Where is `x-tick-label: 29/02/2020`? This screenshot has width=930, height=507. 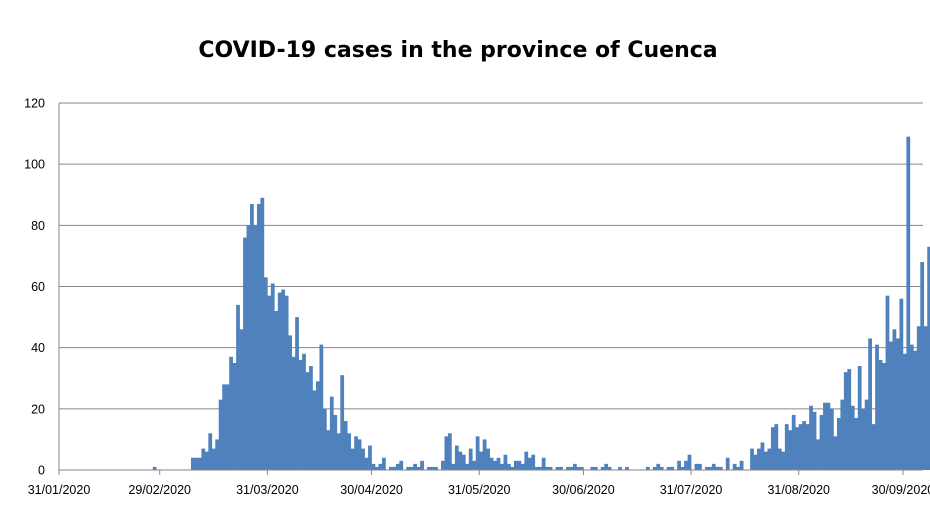
x-tick-label: 29/02/2020 is located at coordinates (159, 490).